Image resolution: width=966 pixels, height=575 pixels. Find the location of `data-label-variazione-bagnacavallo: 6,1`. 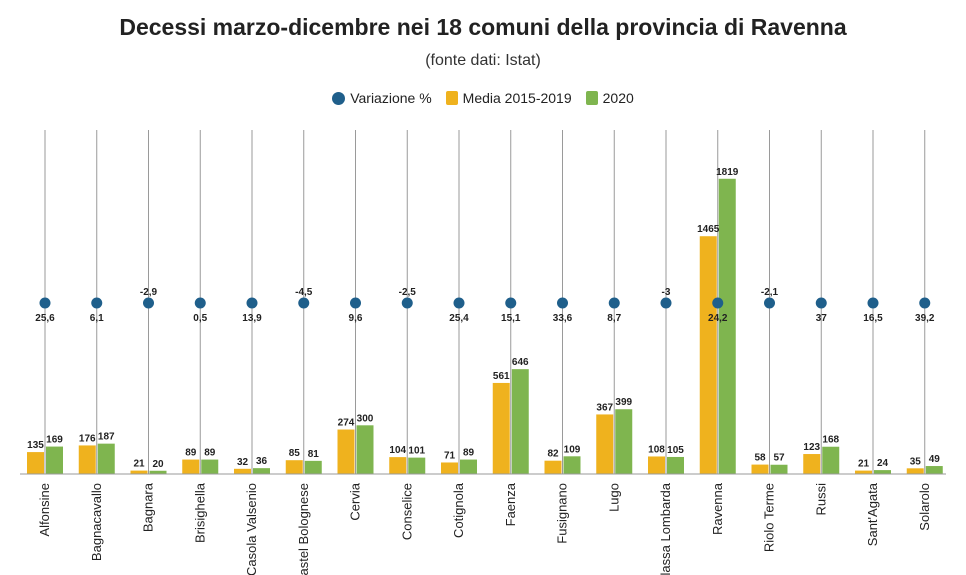

data-label-variazione-bagnacavallo: 6,1 is located at coordinates (97, 318).